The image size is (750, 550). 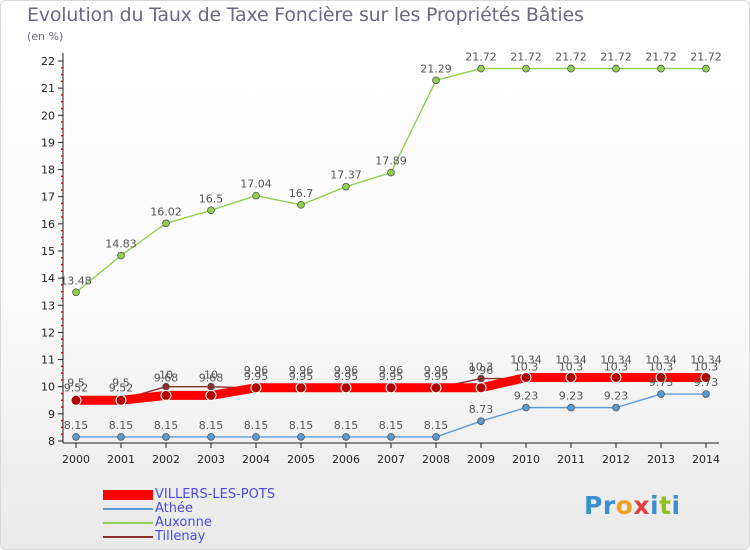 I want to click on data-label-villers-les-pots: 9.68, so click(x=166, y=377).